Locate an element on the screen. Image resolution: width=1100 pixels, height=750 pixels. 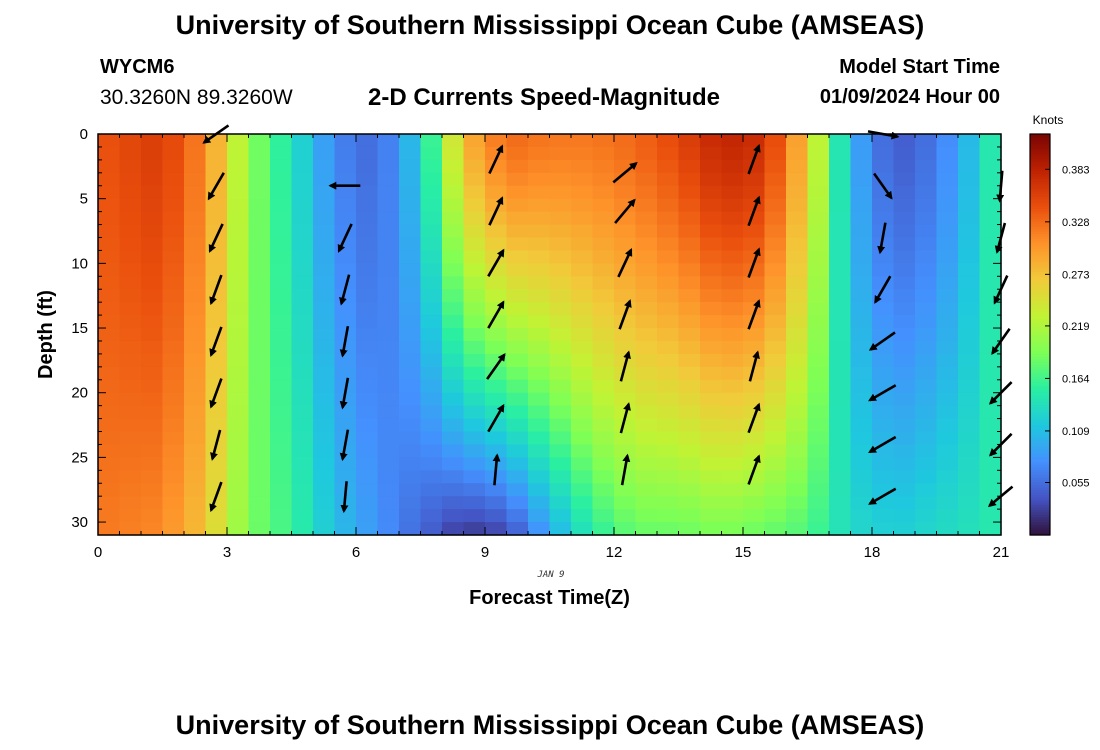
colorbar-tick-label: 0.109 is located at coordinates (1076, 432).